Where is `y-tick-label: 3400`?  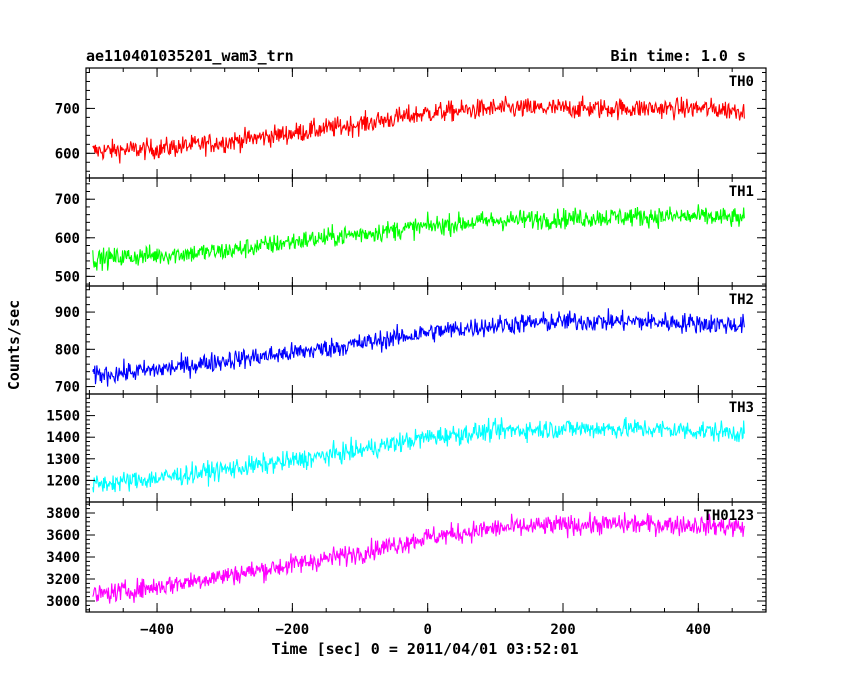 y-tick-label: 3400 is located at coordinates (63, 558).